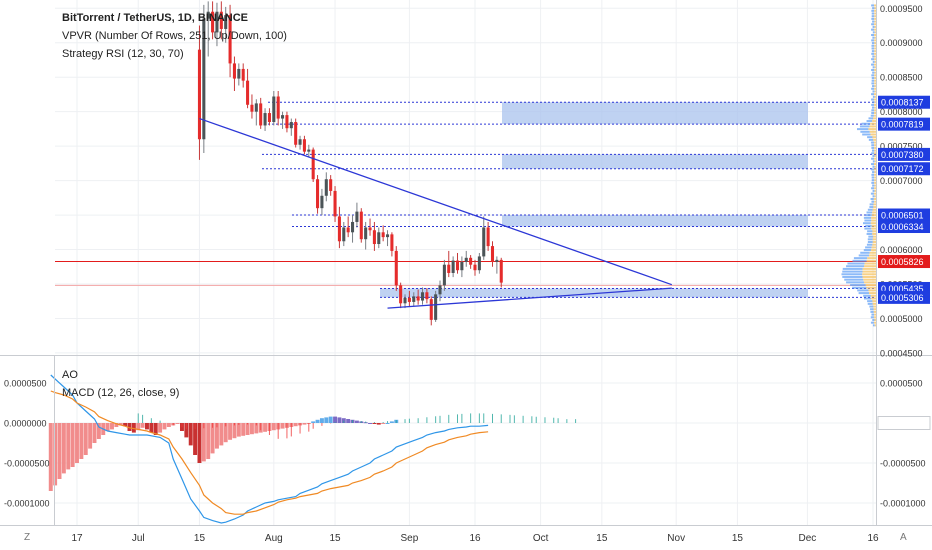  I want to click on auto-scale-button: A, so click(903, 537).